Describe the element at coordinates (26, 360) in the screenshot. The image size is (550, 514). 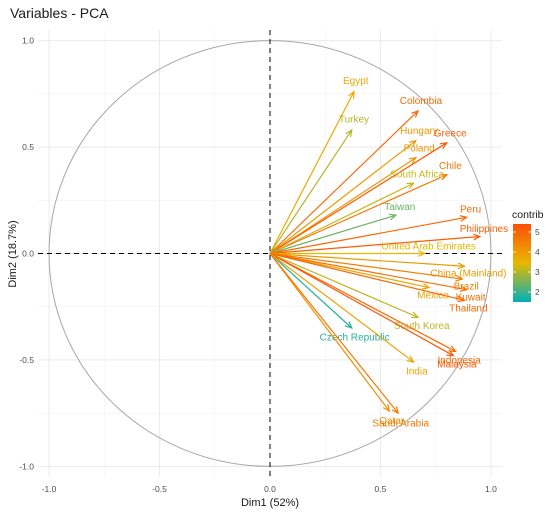
I see `y-tick-label: -0.5` at that location.